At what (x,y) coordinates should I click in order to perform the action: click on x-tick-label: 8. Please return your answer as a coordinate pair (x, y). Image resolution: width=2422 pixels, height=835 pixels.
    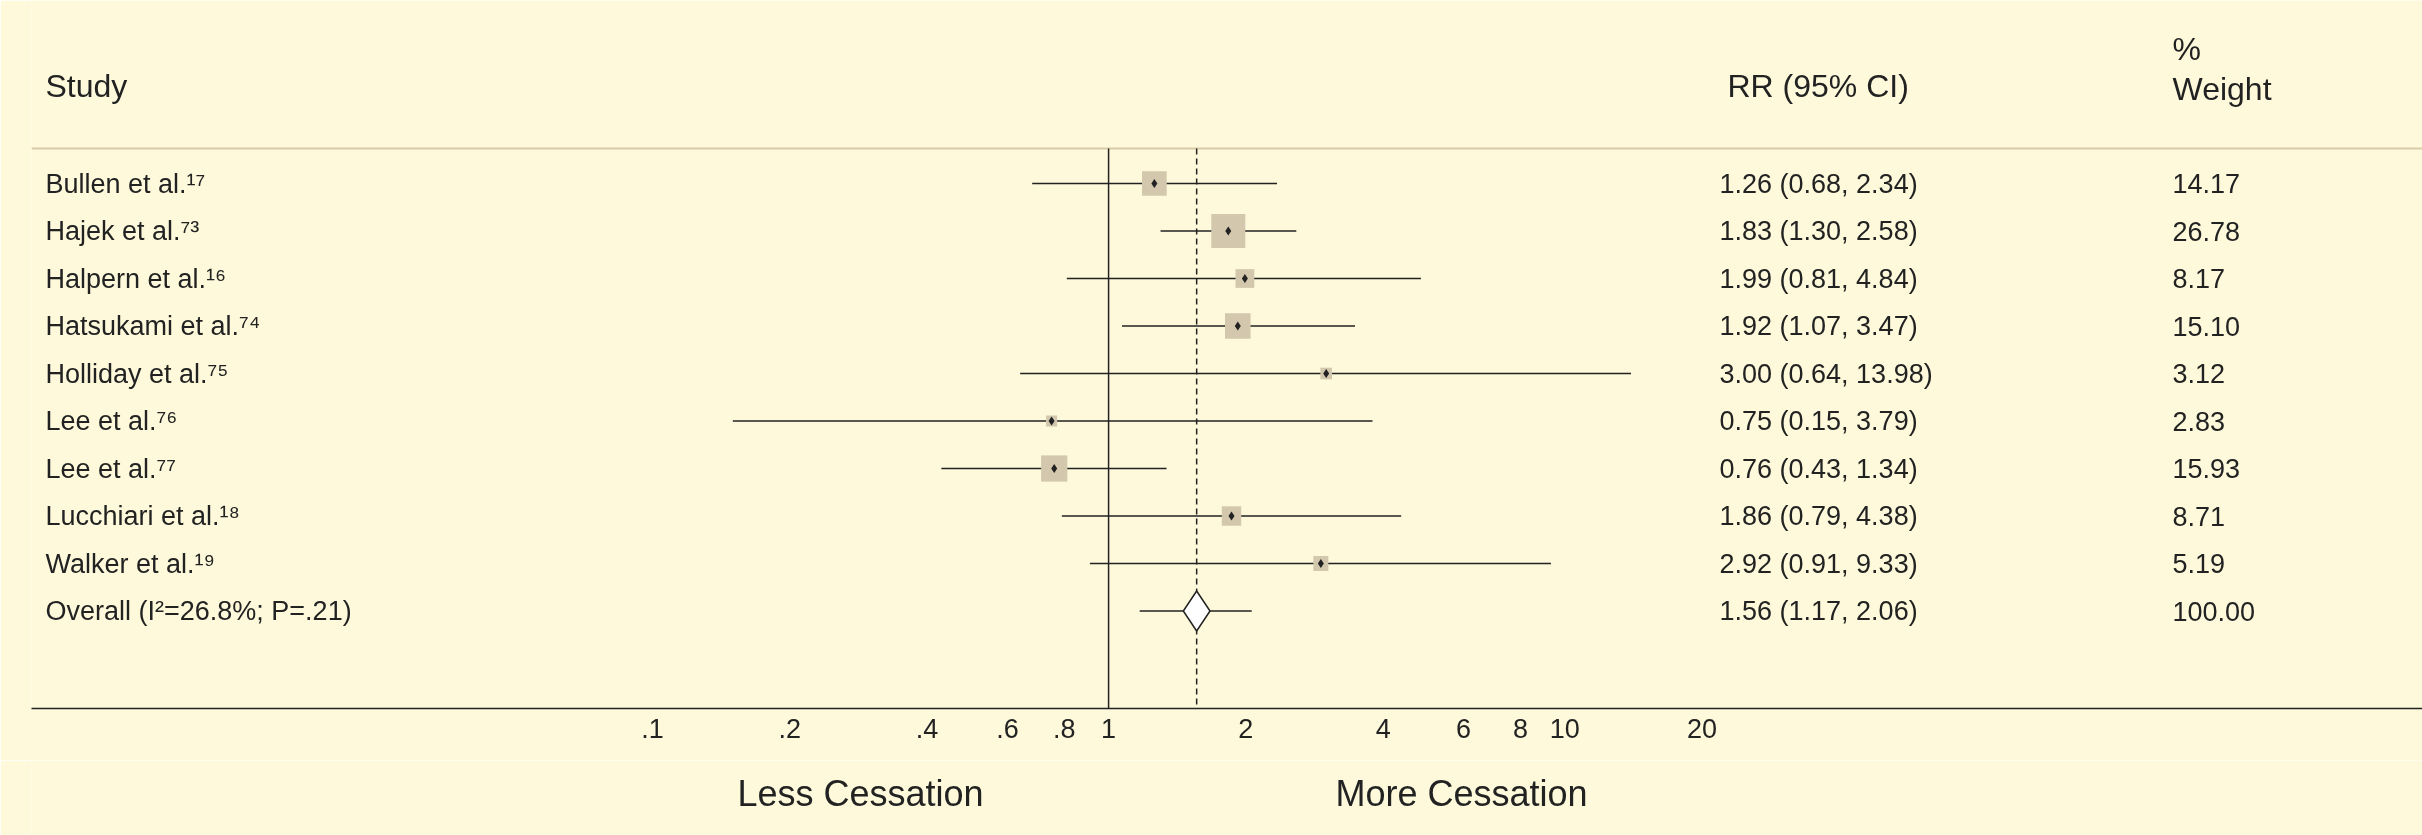
    Looking at the image, I should click on (1520, 728).